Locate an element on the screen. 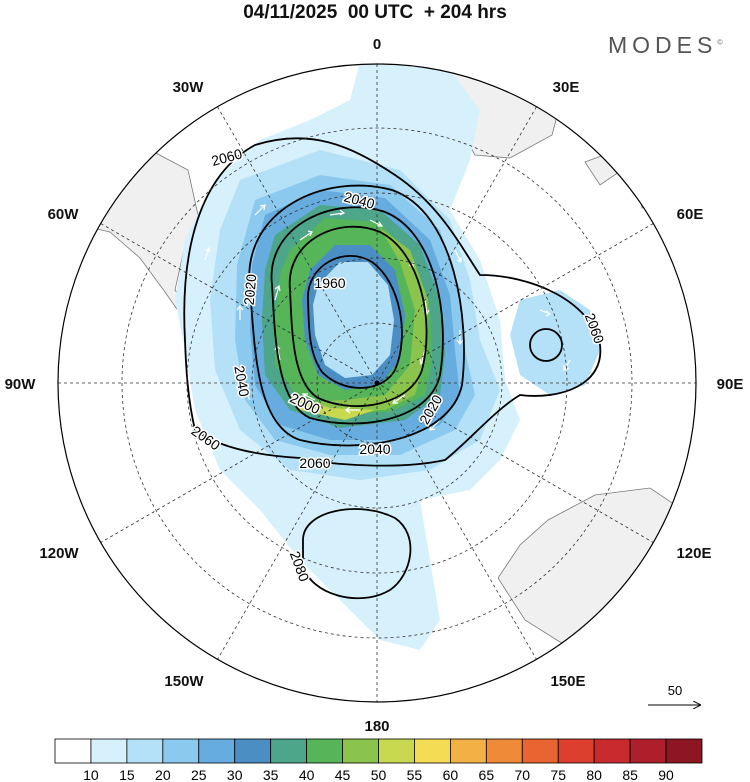 This screenshot has height=782, width=750. colorbar-tick-label: 80 is located at coordinates (594, 774).